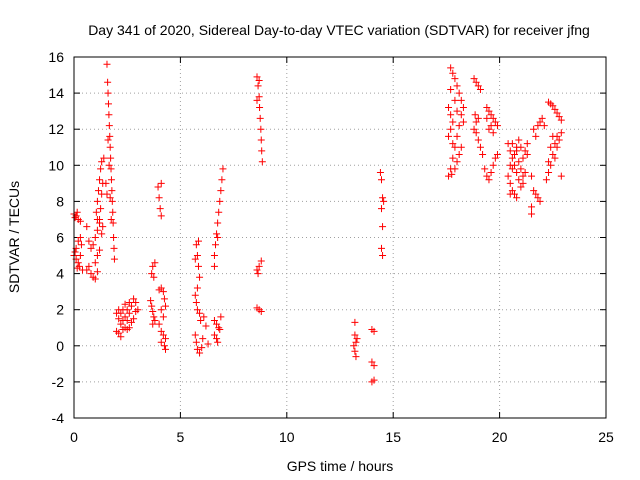 The width and height of the screenshot is (640, 480). Describe the element at coordinates (287, 437) in the screenshot. I see `x-tick-label: 10` at that location.